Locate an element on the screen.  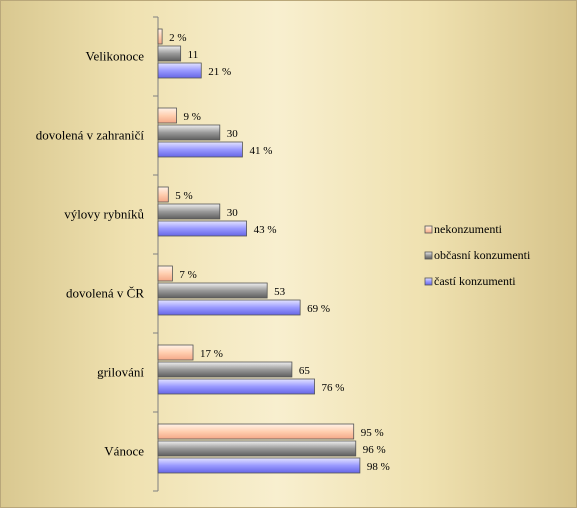
data-label: 43 % is located at coordinates (265, 230).